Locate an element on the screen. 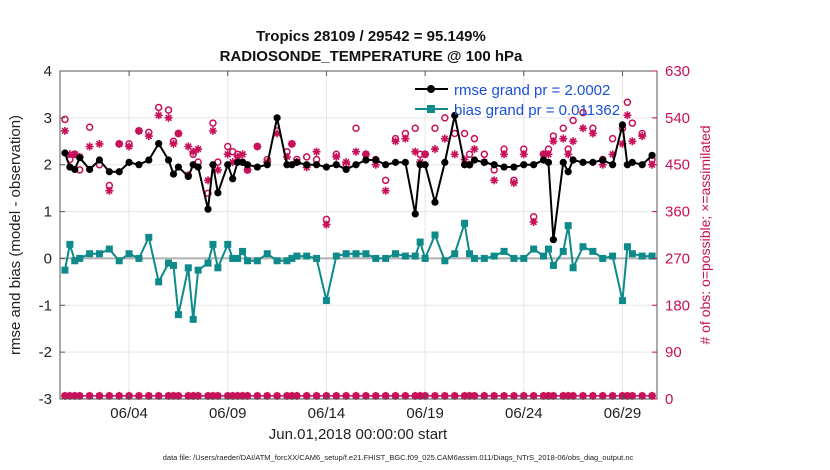 This screenshot has width=830, height=470. x-tick-label: 06/04 is located at coordinates (129, 413).